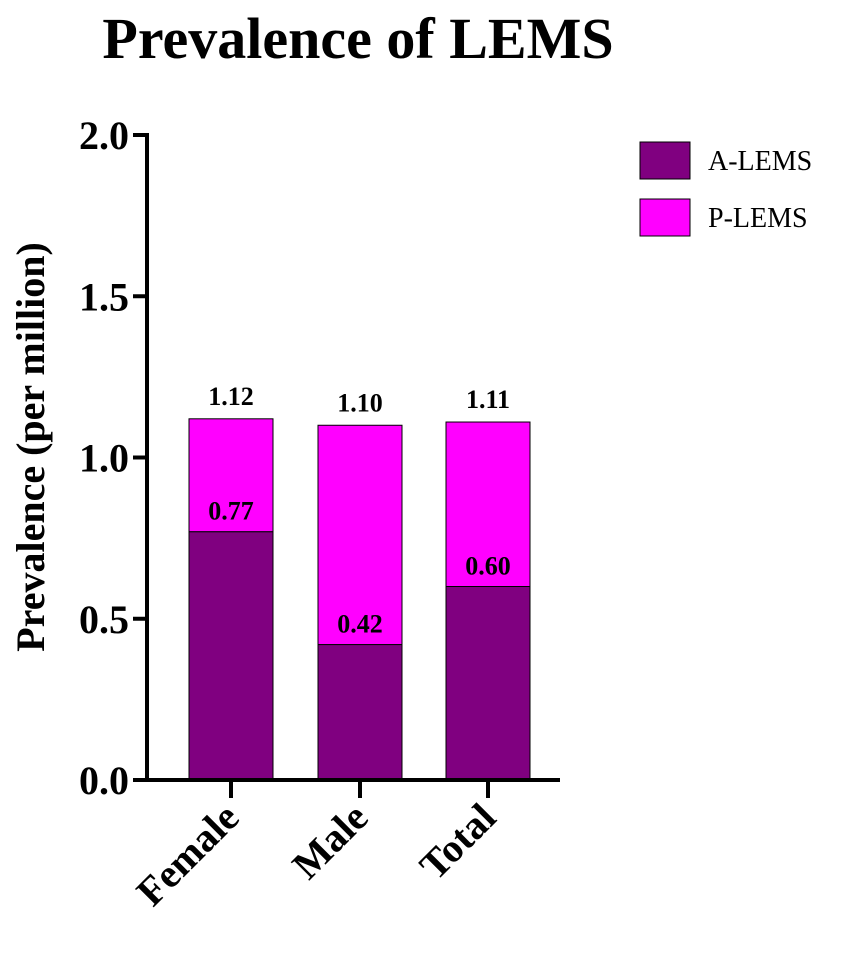 The height and width of the screenshot is (957, 850). I want to click on y-axis-ticks: 0.0 0.5 1.0 1.5 2.0, so click(113, 458).